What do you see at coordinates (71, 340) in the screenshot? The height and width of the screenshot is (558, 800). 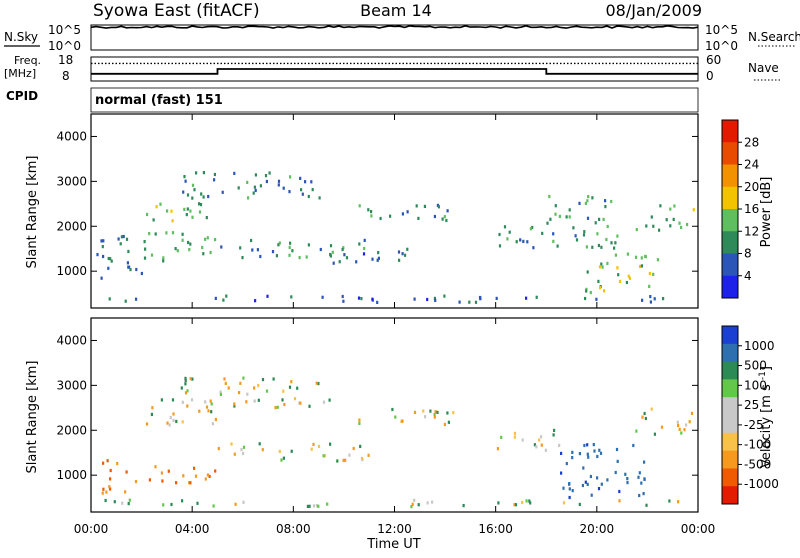 I see `y-tick-label: 4000` at bounding box center [71, 340].